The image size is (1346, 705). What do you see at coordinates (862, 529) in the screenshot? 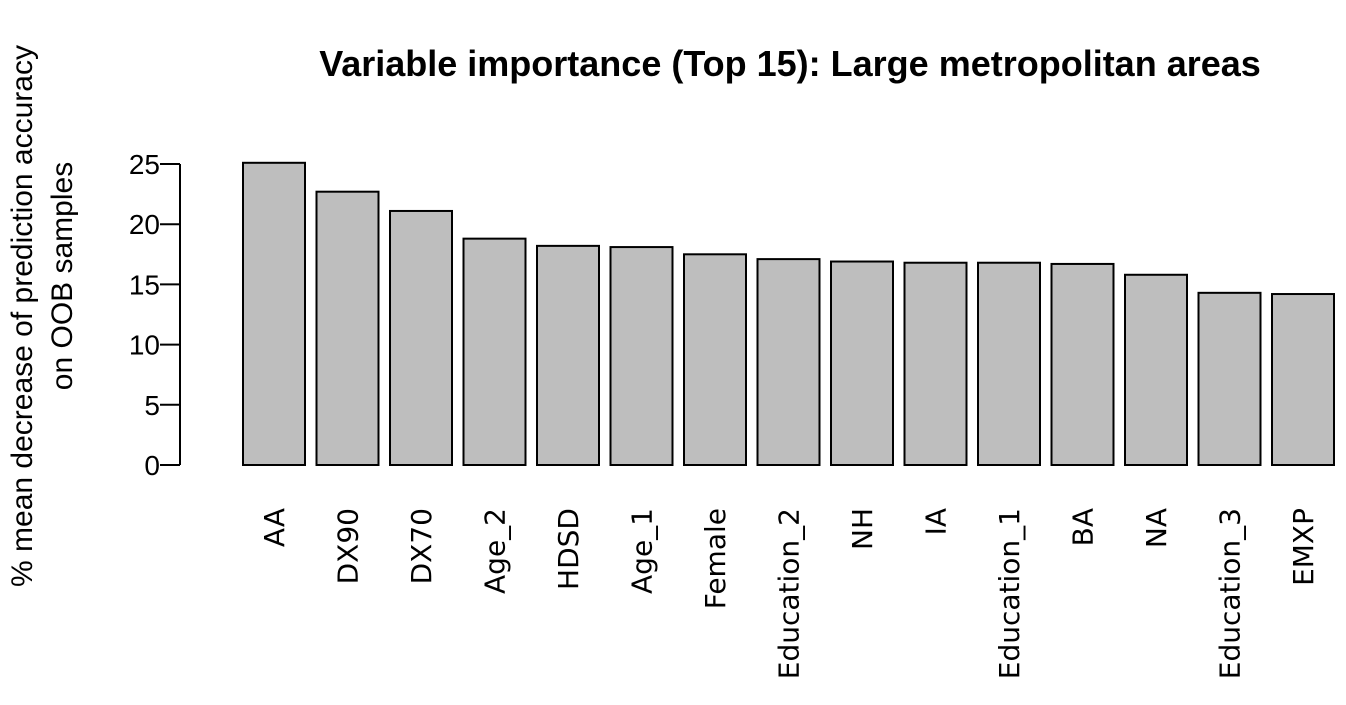
I see `x-category-label: NH` at bounding box center [862, 529].